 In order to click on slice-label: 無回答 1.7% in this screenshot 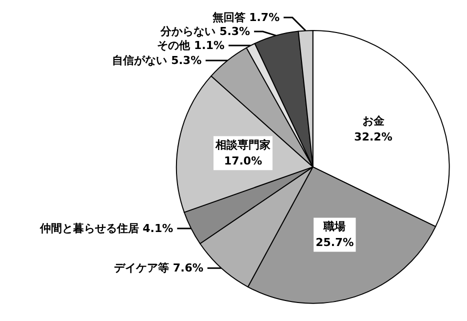, I will do `click(245, 17)`.